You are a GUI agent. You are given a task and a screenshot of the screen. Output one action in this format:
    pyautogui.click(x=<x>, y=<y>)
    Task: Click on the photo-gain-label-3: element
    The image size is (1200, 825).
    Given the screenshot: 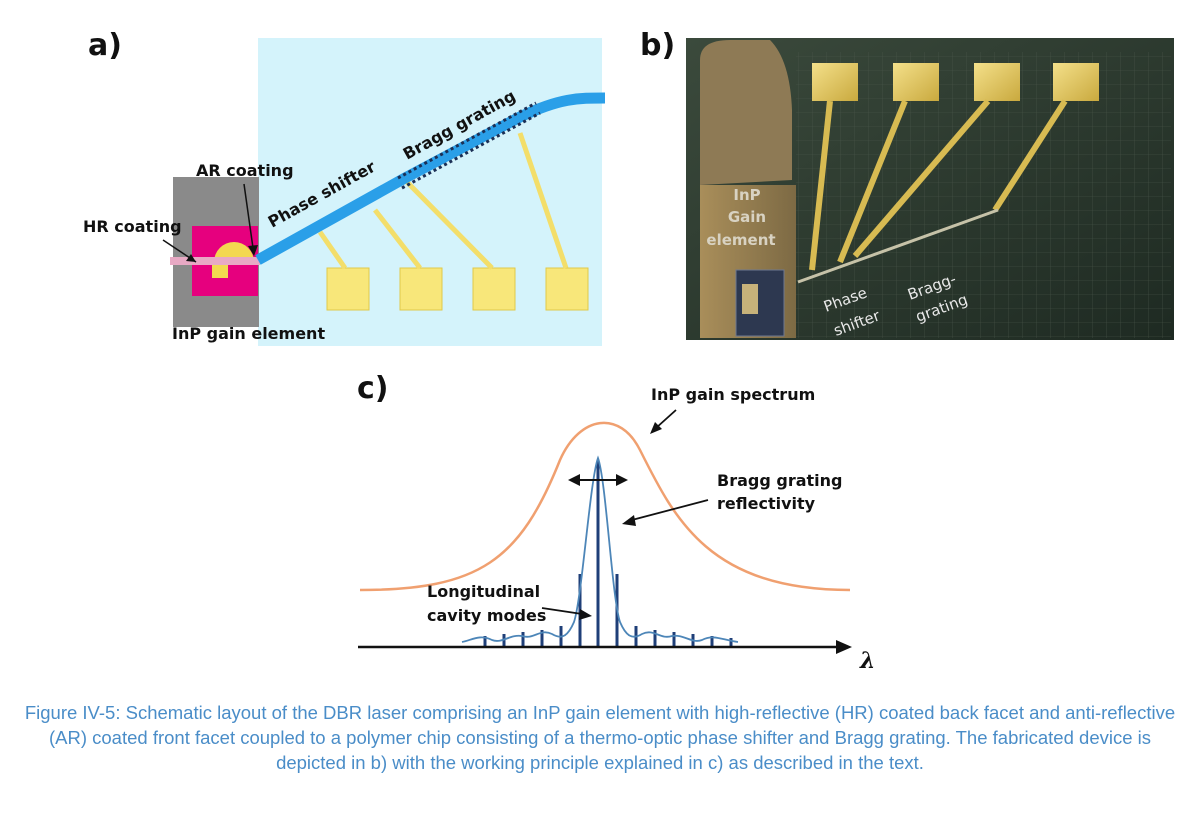 What is the action you would take?
    pyautogui.click(x=740, y=240)
    